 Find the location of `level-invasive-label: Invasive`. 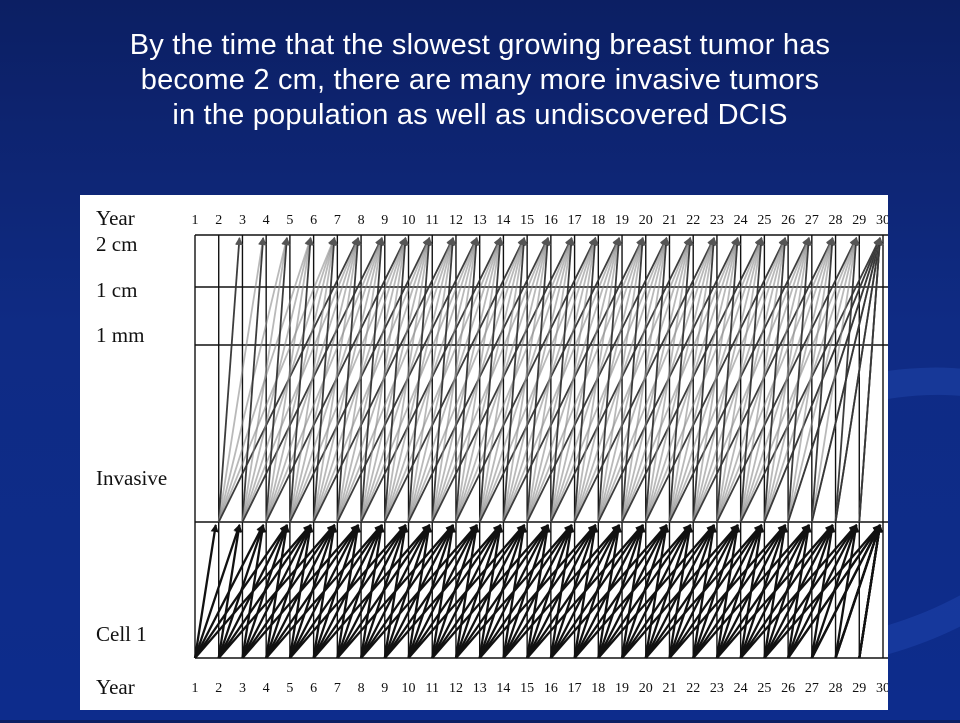

level-invasive-label: Invasive is located at coordinates (131, 478).